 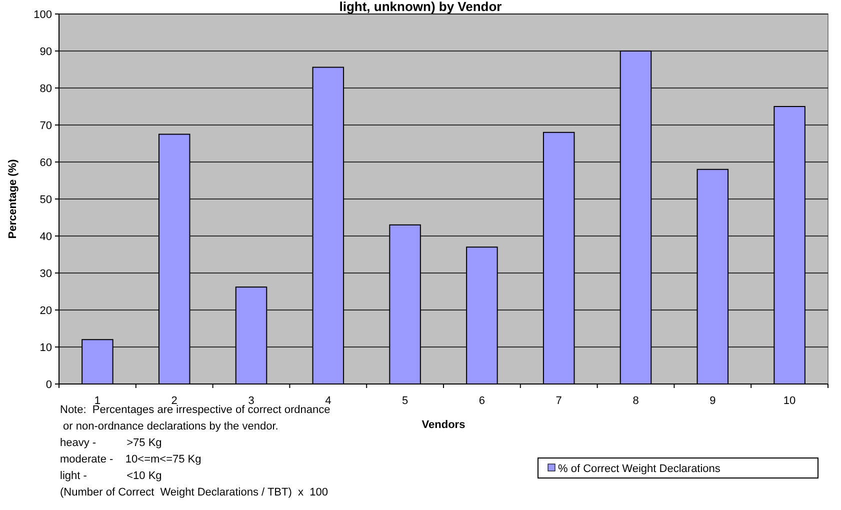 What do you see at coordinates (789, 401) in the screenshot?
I see `x-tick-label: 10` at bounding box center [789, 401].